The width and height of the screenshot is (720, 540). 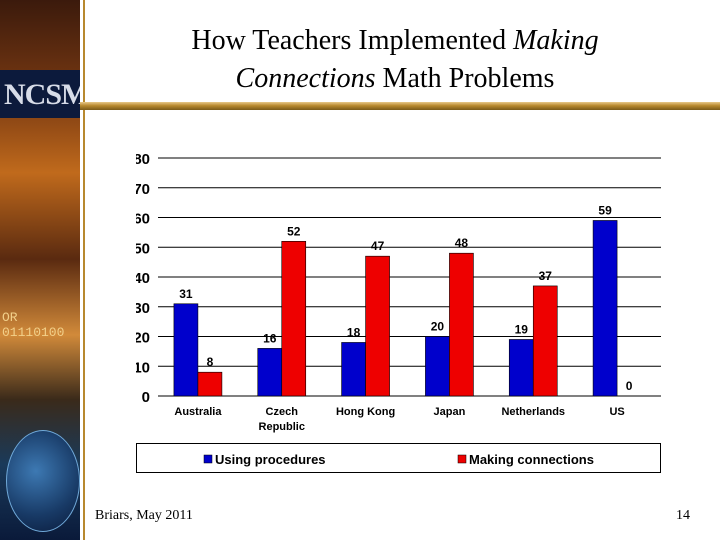 What do you see at coordinates (683, 515) in the screenshot?
I see `page-number: 14` at bounding box center [683, 515].